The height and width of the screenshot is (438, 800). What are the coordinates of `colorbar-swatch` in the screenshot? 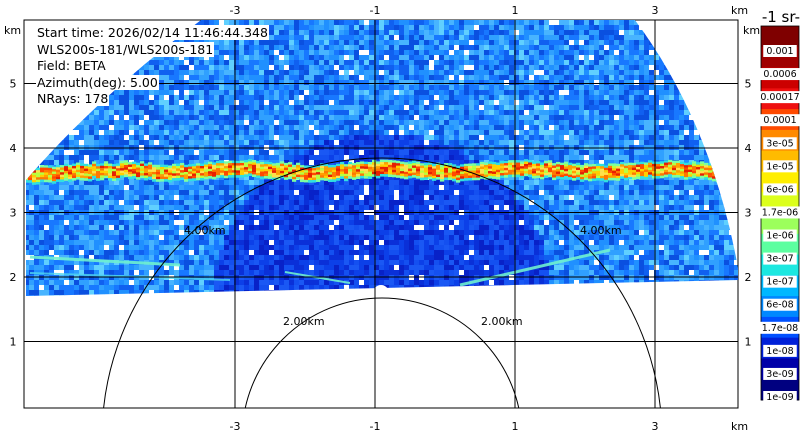 It's located at (780, 37).